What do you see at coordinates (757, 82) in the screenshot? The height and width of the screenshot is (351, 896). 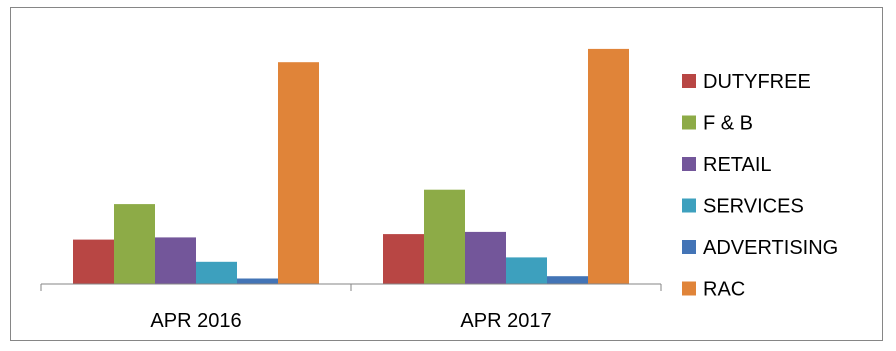 I see `legend-label-dutyfree: DUTYFREE` at bounding box center [757, 82].